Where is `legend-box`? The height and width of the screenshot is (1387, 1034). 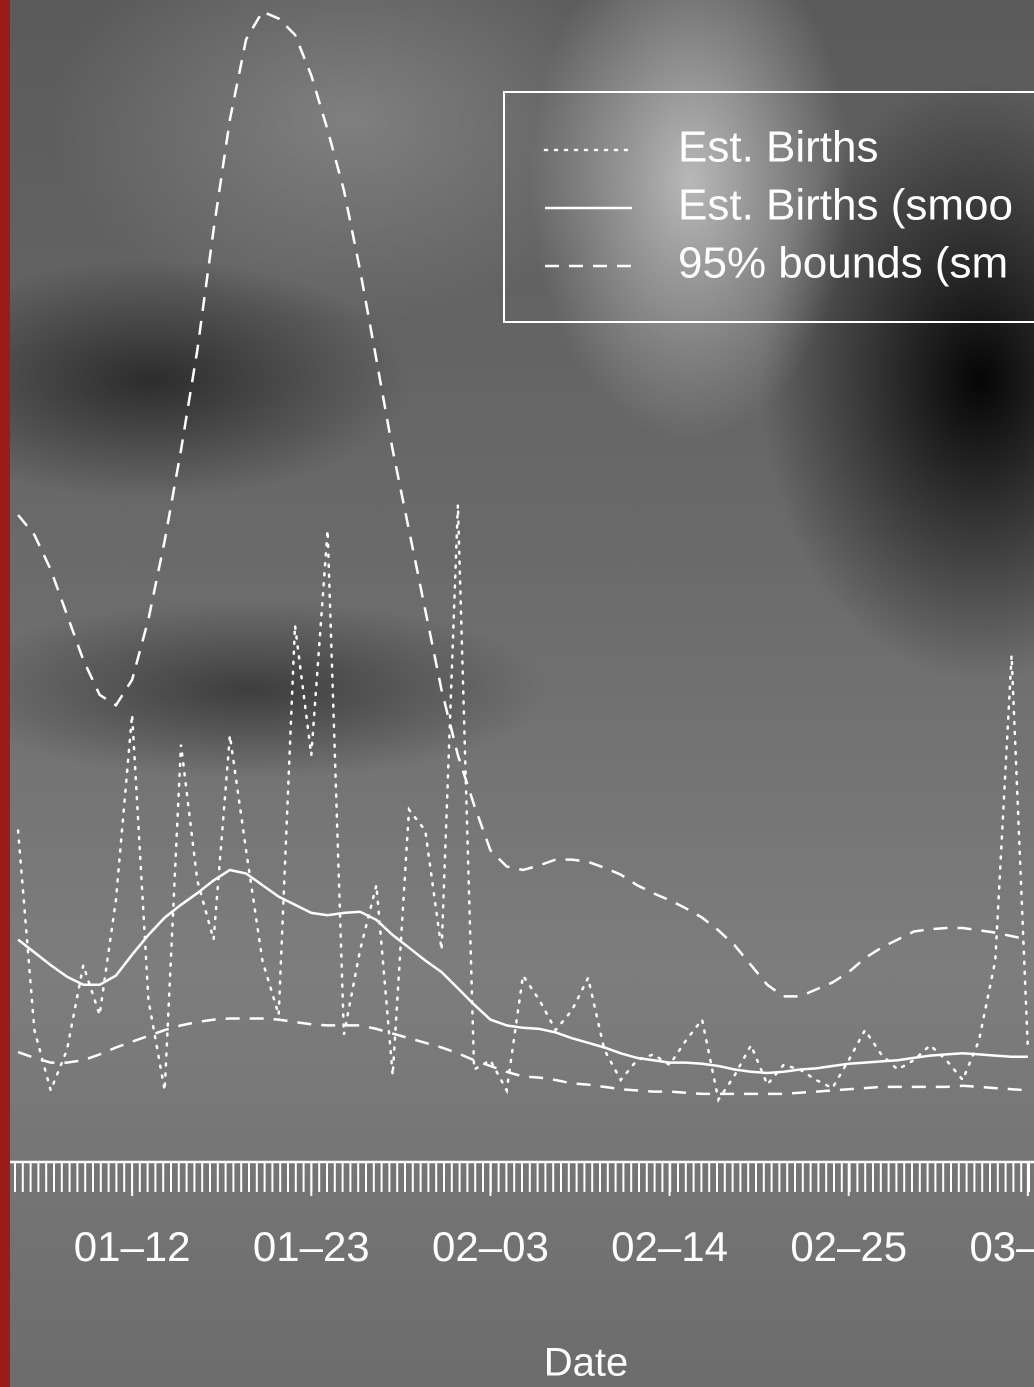
legend-box is located at coordinates (768, 207).